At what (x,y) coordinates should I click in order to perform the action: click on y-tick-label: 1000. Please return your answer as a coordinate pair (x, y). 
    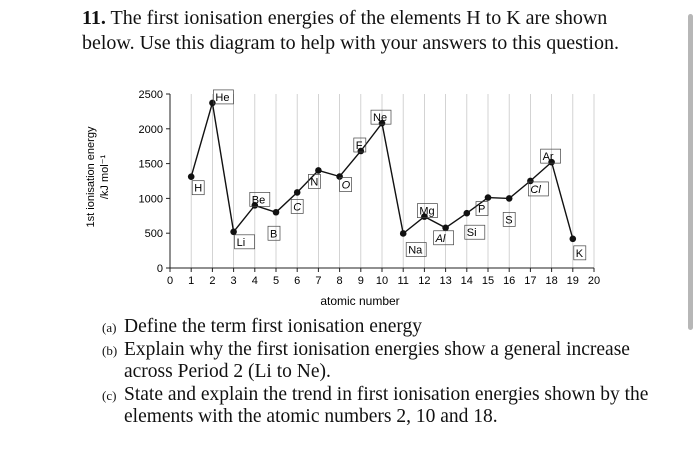
    Looking at the image, I should click on (151, 199).